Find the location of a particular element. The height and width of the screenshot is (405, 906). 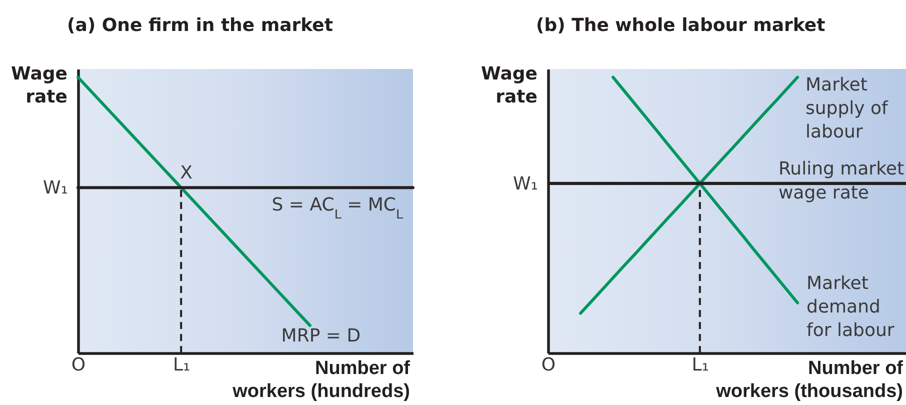

series-label: Market supply of labour is located at coordinates (847, 108).